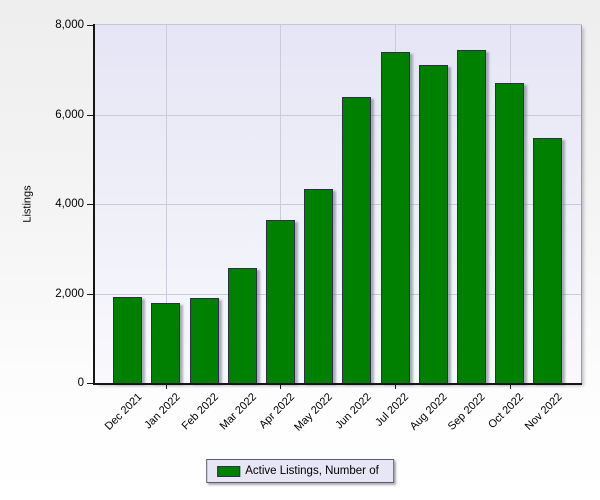 The height and width of the screenshot is (500, 600). I want to click on plot-top-border, so click(338, 24).